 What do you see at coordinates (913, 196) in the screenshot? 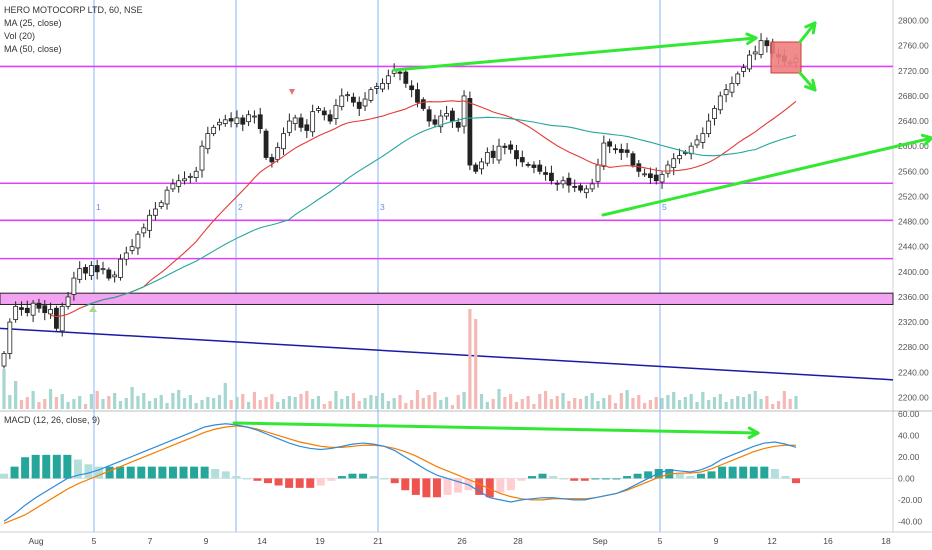
I see `price-tick-label: 2520.00` at bounding box center [913, 196].